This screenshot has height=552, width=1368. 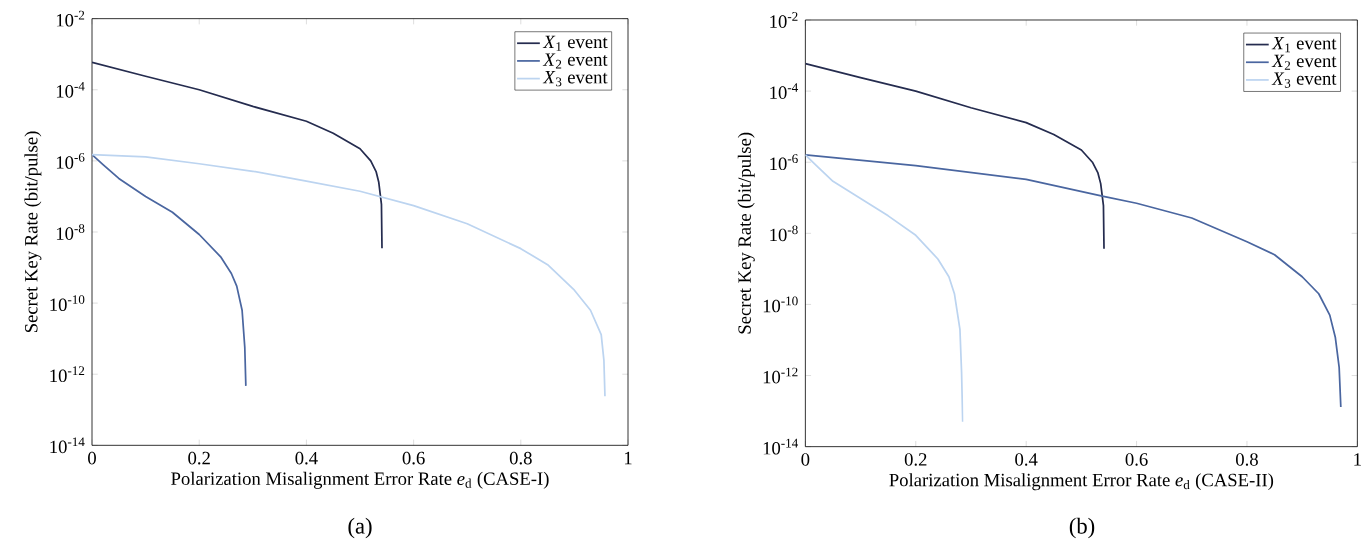 I want to click on x-axis-title: Polarization Misalignment Error Rate e$_{d}$ (CASE-II), so click(x=1081, y=482).